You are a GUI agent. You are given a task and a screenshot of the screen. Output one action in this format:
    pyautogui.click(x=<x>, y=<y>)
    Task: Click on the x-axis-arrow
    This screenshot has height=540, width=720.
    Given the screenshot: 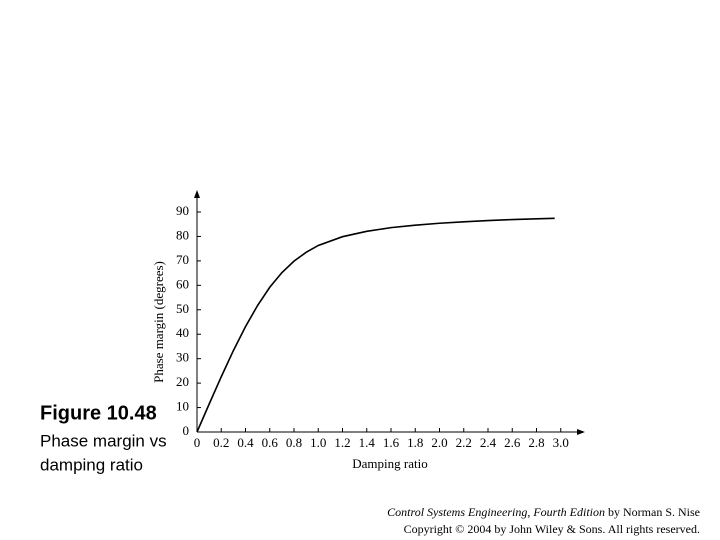 What is the action you would take?
    pyautogui.click(x=581, y=432)
    